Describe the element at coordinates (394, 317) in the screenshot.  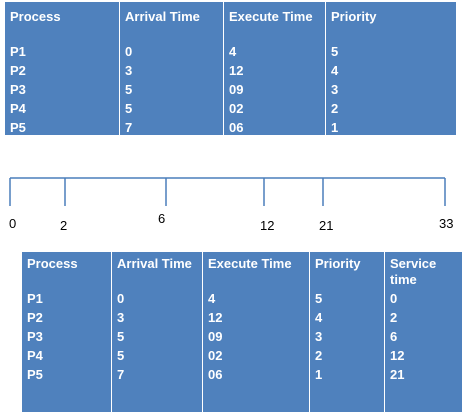
I see `cell-service-time: 2` at that location.